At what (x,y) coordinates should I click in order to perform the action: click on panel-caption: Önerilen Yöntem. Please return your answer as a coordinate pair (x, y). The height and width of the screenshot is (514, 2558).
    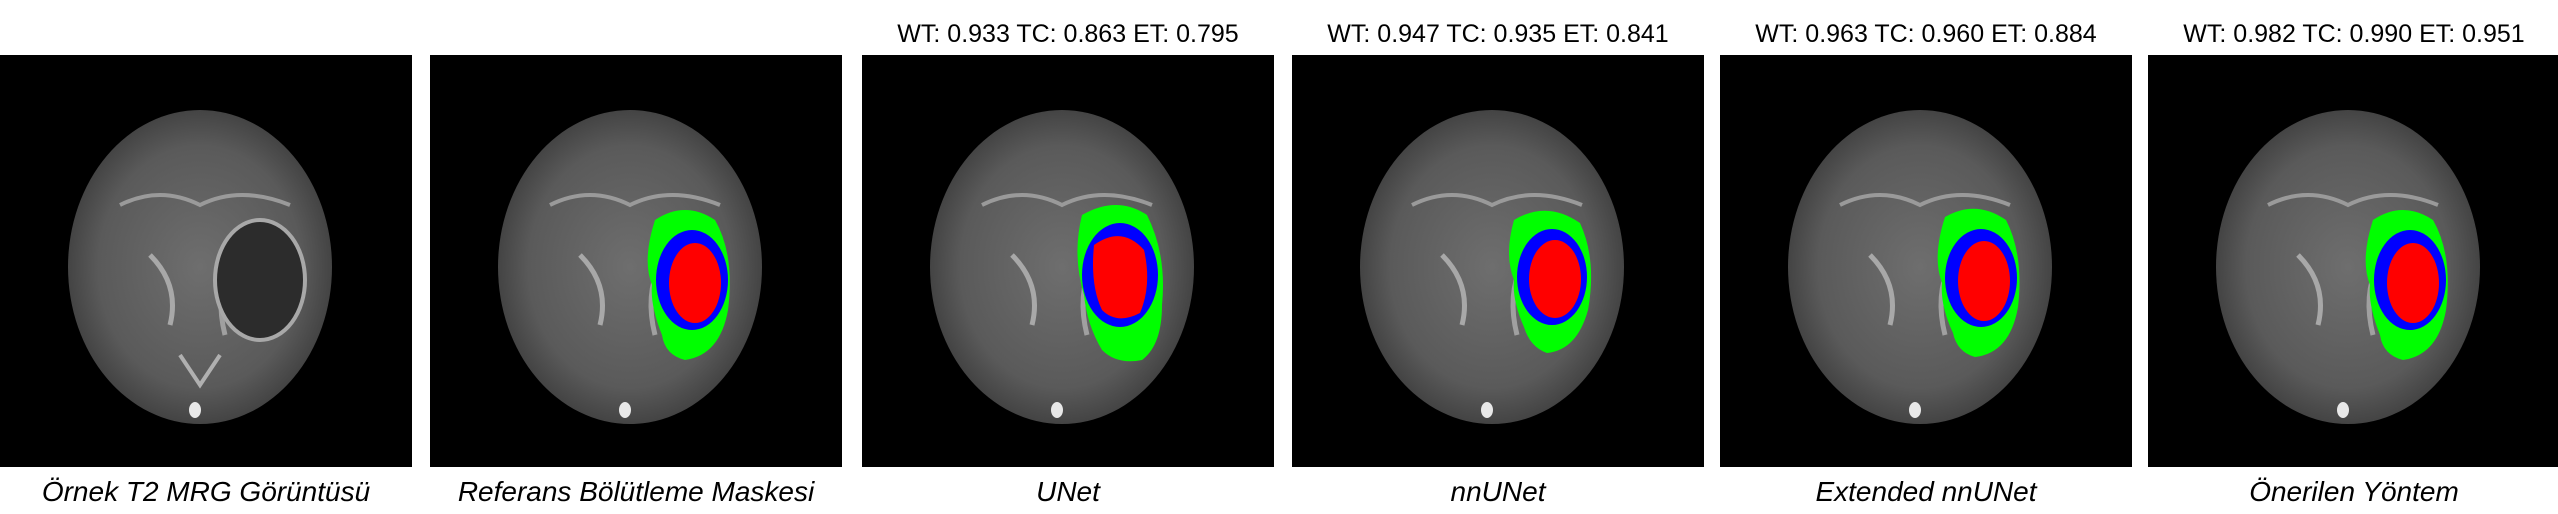
    Looking at the image, I should click on (2354, 491).